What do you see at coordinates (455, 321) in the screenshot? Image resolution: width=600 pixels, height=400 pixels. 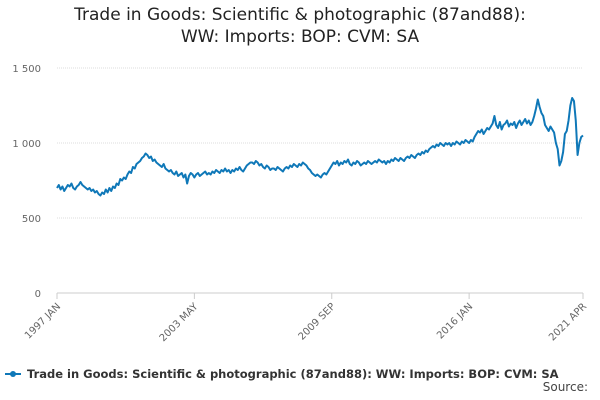 I see `x-tick-label: 2016 JAN` at bounding box center [455, 321].